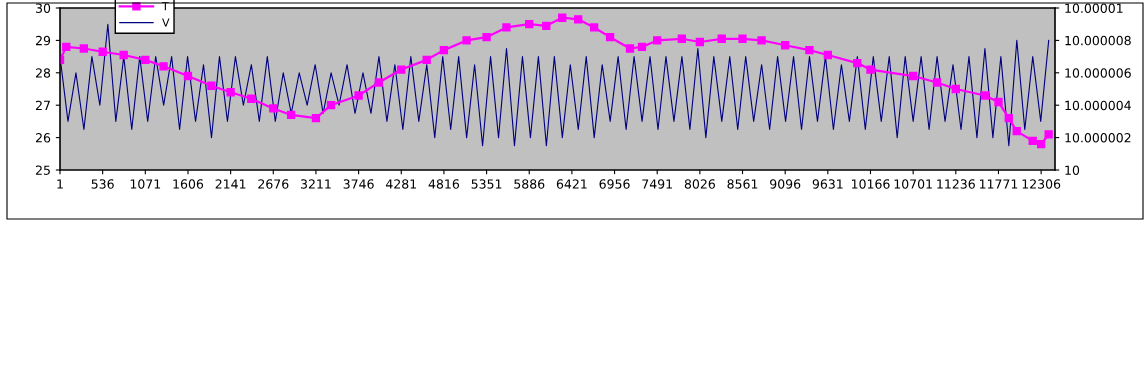 This screenshot has height=384, width=1147. I want to click on y2-tick-label: 10, so click(1072, 170).